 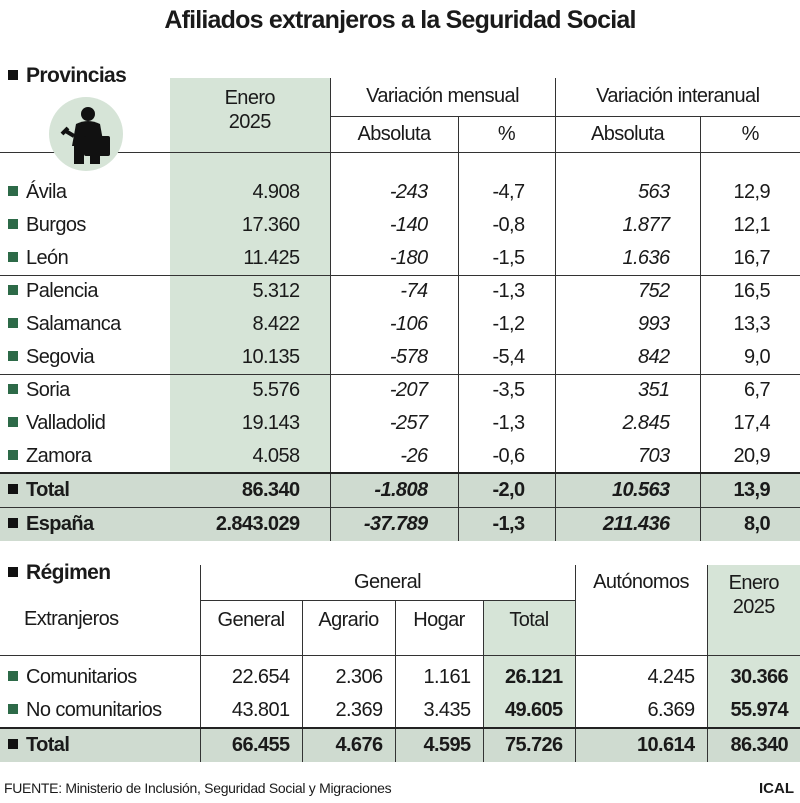 I want to click on province-name: Zamora, so click(x=85, y=456).